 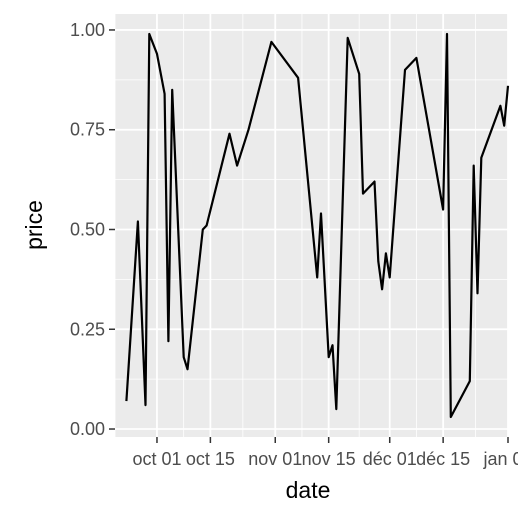 I want to click on y-tick-label: 1.00, so click(x=87, y=30).